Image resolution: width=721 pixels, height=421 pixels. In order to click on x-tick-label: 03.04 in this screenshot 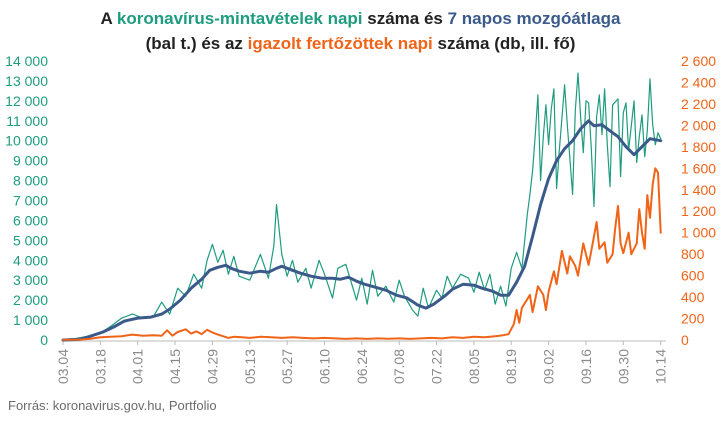, I will do `click(63, 366)`.